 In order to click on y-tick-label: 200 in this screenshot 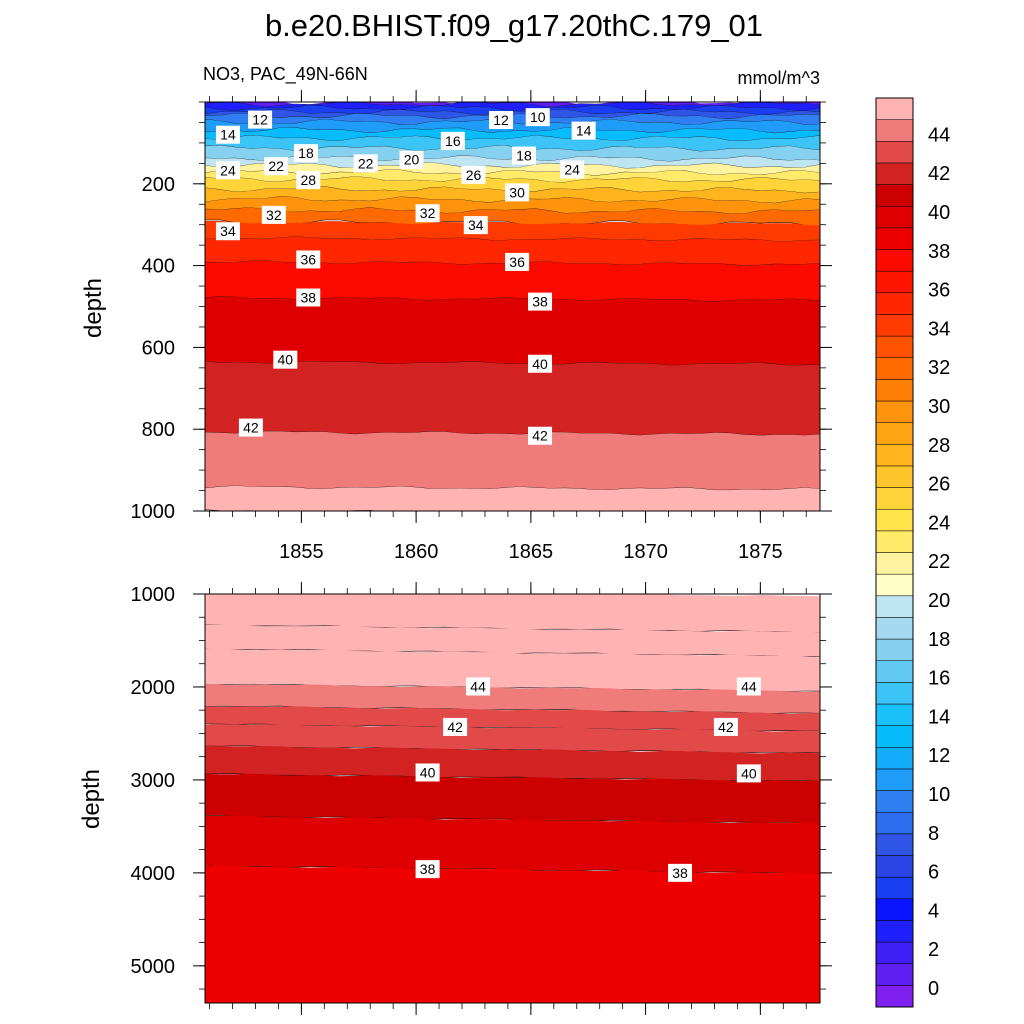, I will do `click(158, 185)`.